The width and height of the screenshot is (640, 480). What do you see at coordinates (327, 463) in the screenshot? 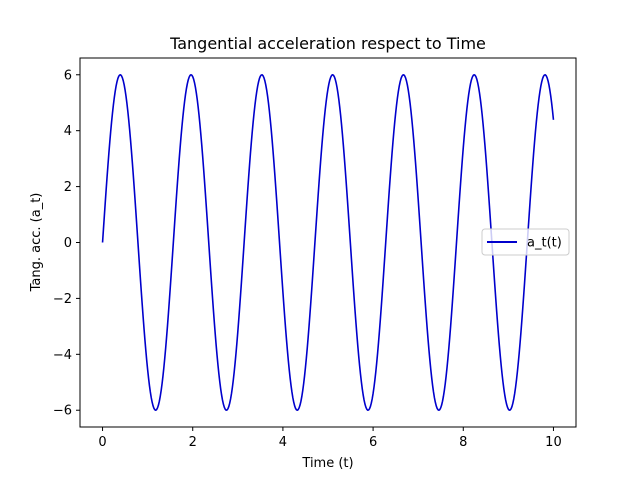
I see `x-axis-label: Time (t)` at bounding box center [327, 463].